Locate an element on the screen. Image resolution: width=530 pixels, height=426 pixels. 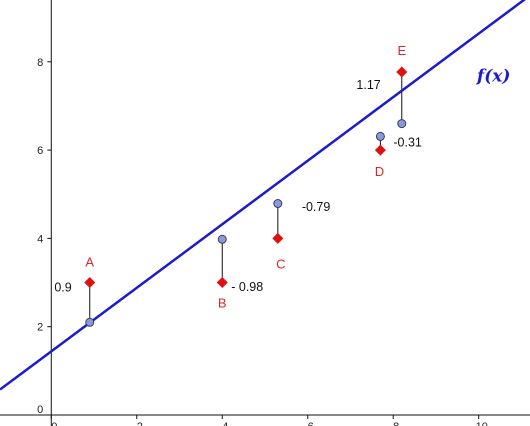
fitted-point-D is located at coordinates (380, 136).